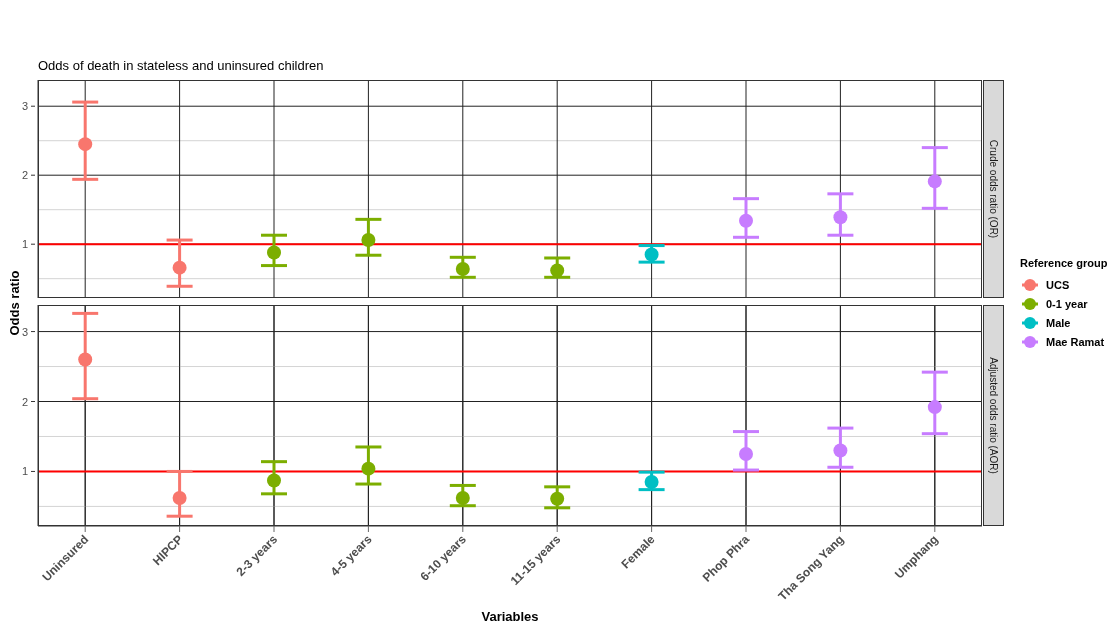  I want to click on legend-label: Mae Ramat, so click(1075, 341).